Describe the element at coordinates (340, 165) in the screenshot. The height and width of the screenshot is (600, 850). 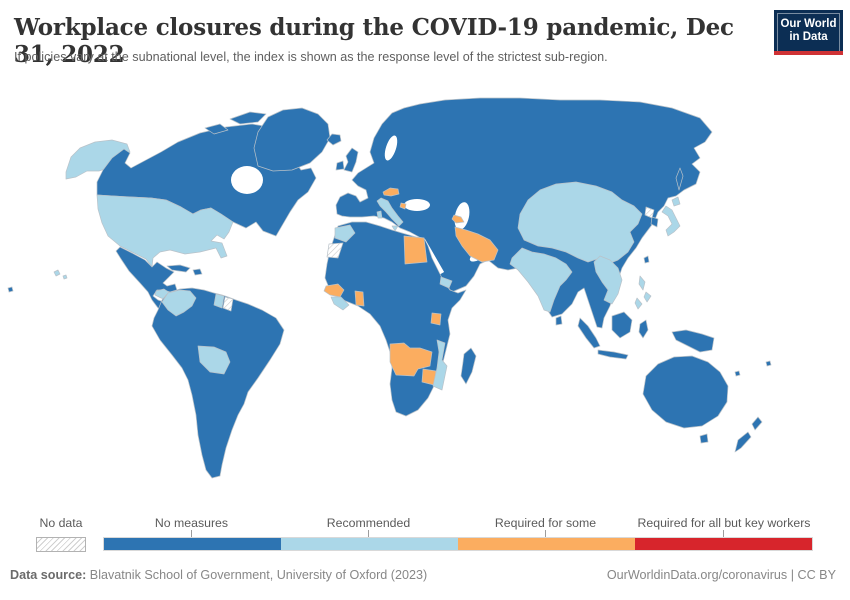
I see `country-ireland` at that location.